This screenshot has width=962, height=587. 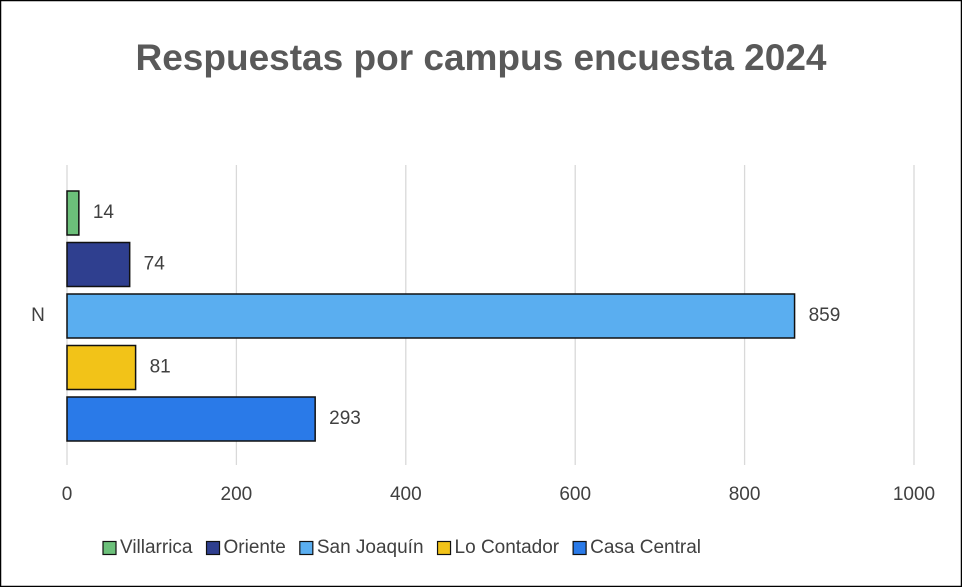 I want to click on legend-label: Villarrica, so click(x=156, y=547).